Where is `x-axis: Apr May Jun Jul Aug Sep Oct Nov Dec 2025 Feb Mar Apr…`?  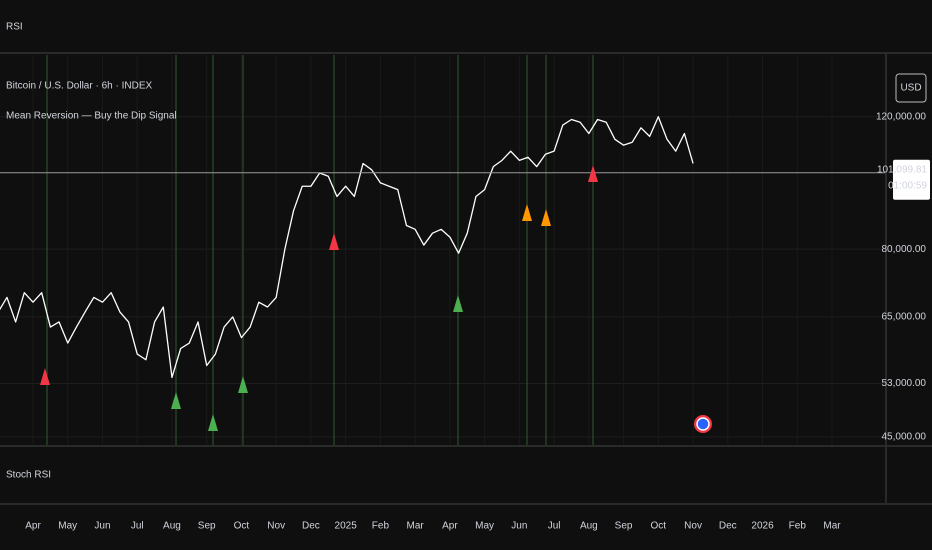
x-axis: Apr May Jun Jul Aug Sep Oct Nov Dec 2025 Feb Mar Apr… is located at coordinates (433, 526).